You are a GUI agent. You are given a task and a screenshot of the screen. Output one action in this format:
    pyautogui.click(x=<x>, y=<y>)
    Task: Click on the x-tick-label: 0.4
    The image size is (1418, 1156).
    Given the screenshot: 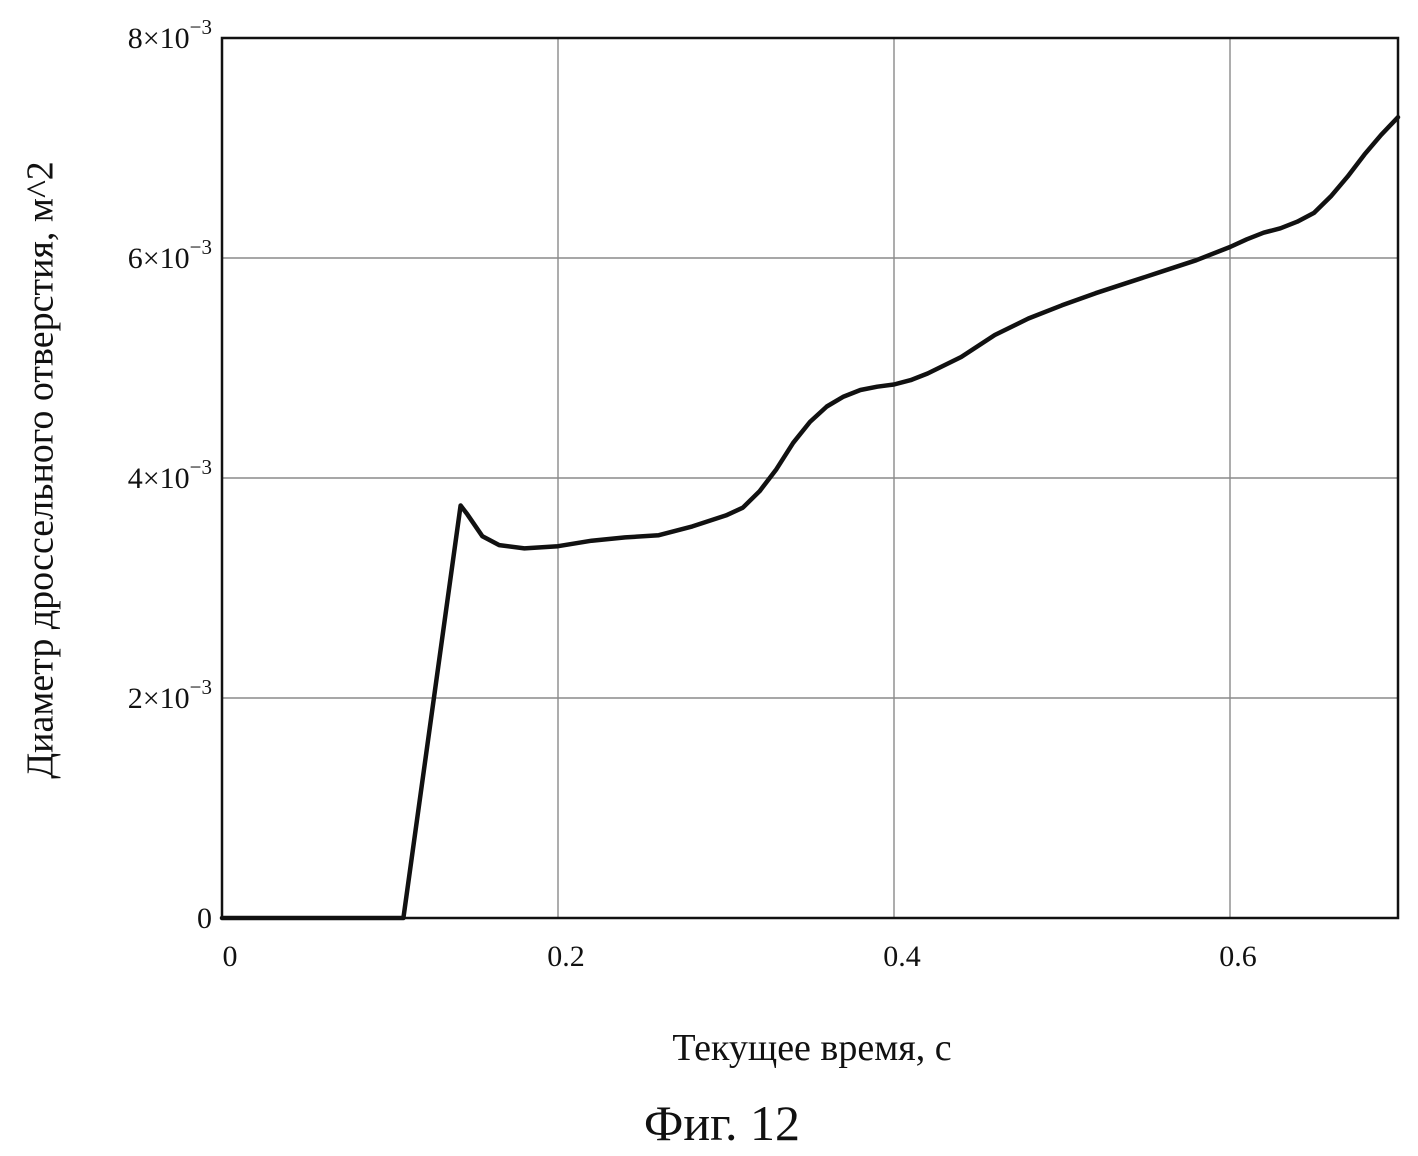 What is the action you would take?
    pyautogui.click(x=902, y=956)
    